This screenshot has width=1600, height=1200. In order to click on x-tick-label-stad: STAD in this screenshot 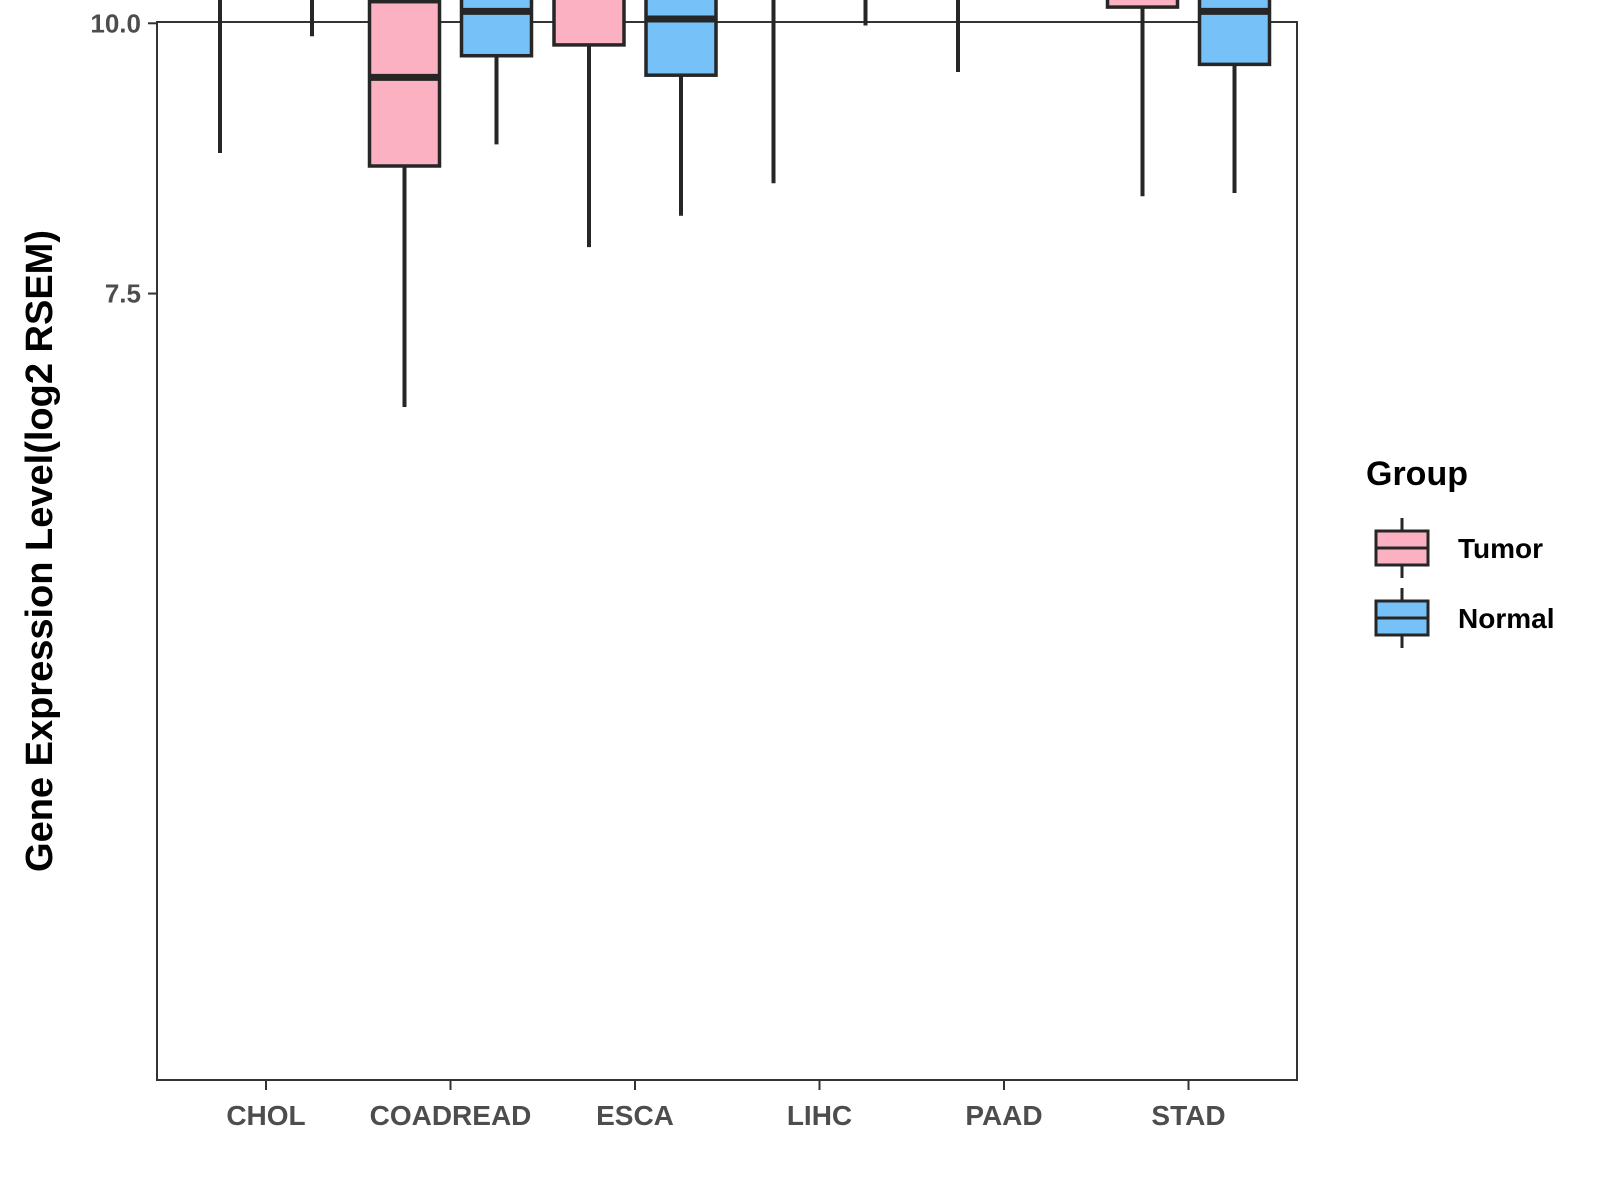, I will do `click(1188, 1115)`.